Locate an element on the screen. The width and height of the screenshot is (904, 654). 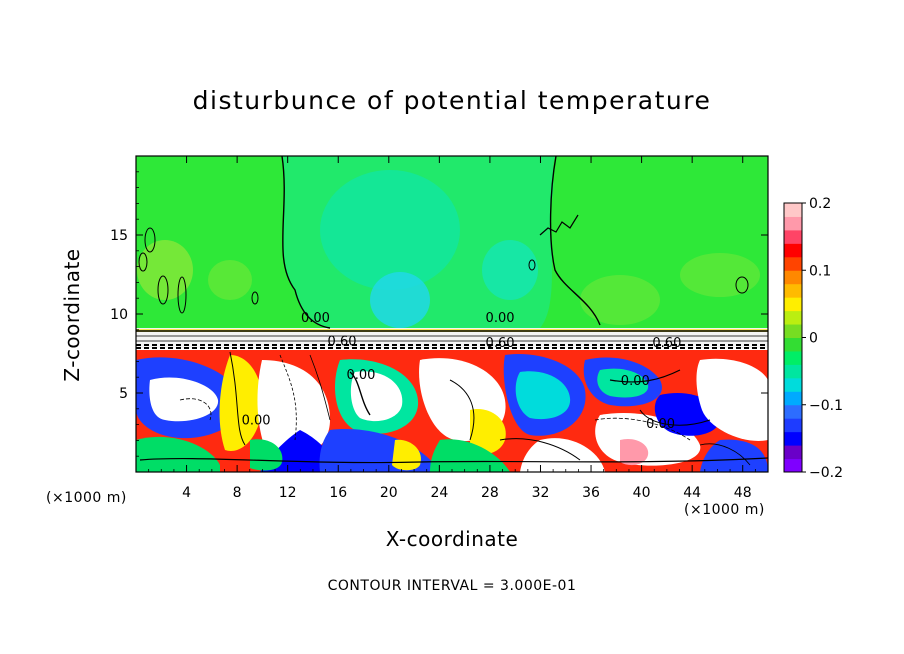
upper-field-cool-core is located at coordinates (390, 230).